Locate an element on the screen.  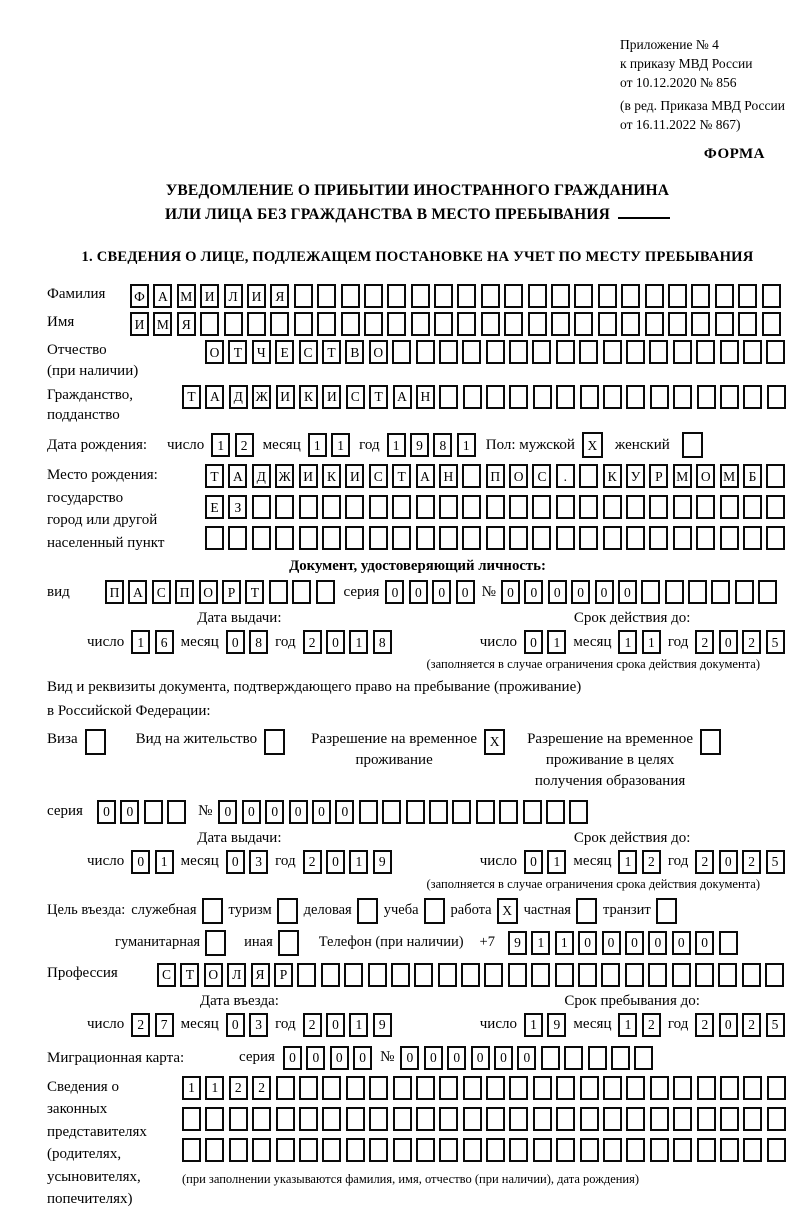
birthplace-cell: П is located at coordinates (495, 476).